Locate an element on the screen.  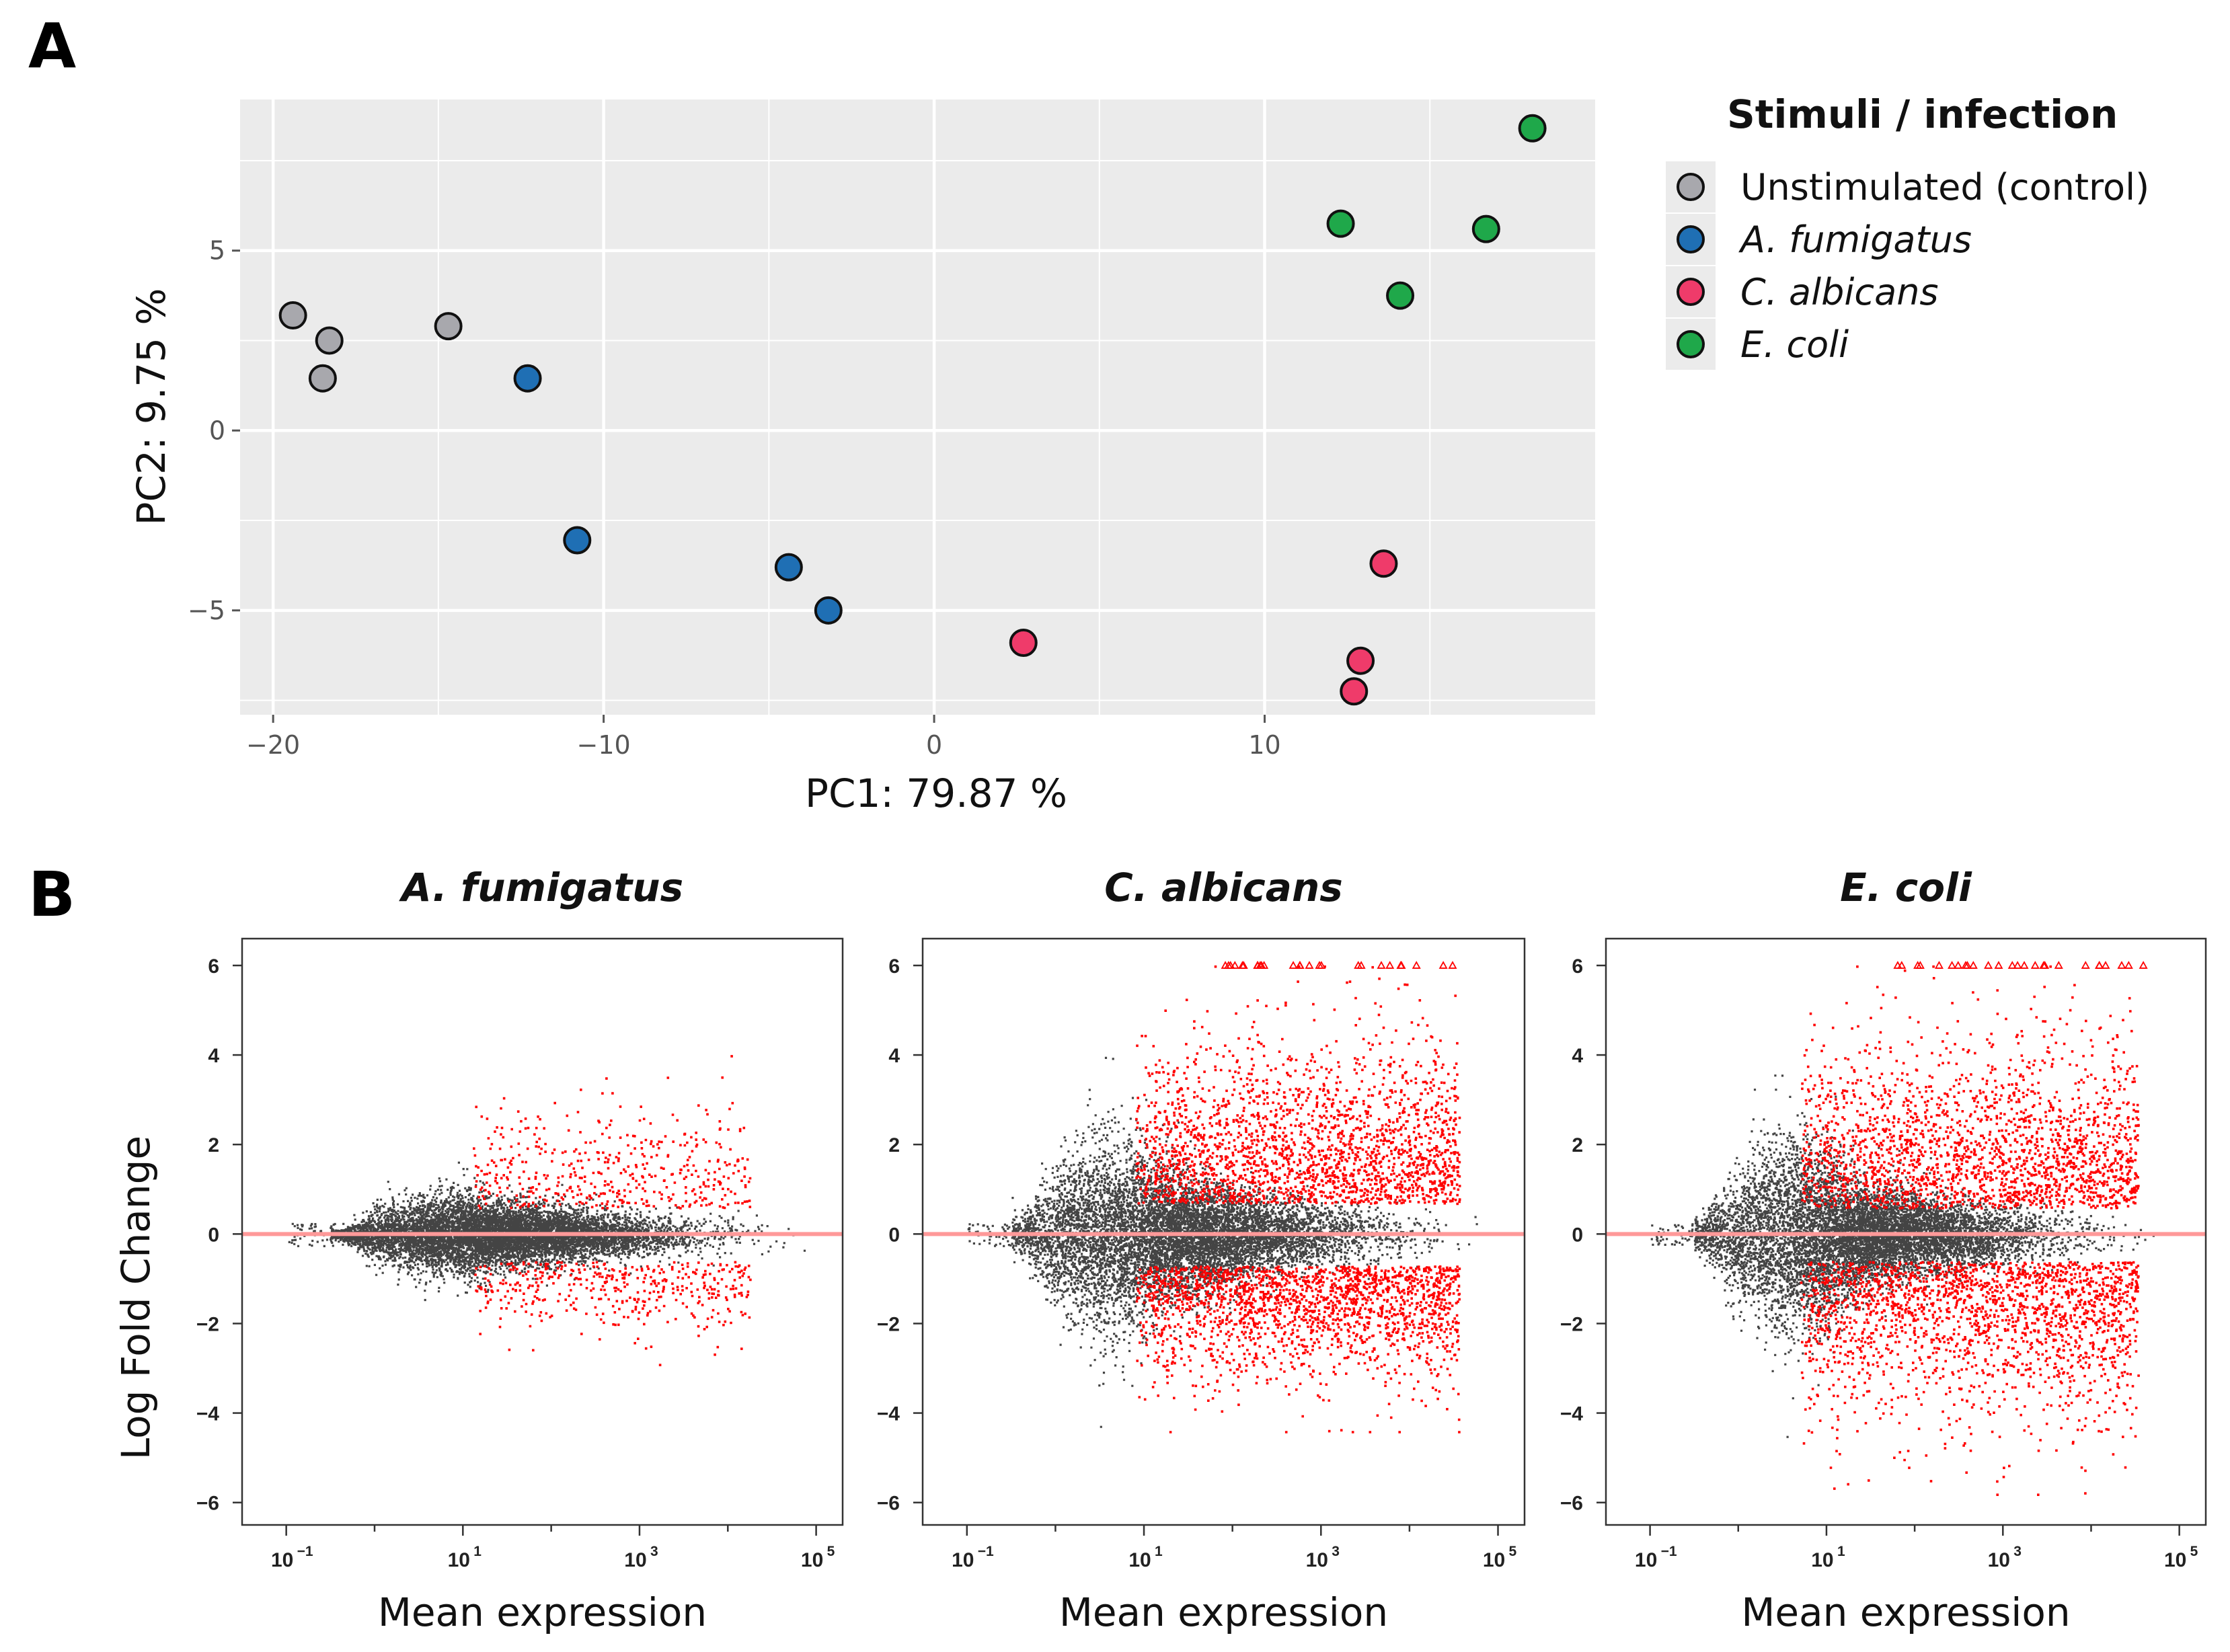
pca-y-tick-label: 0 is located at coordinates (217, 430).